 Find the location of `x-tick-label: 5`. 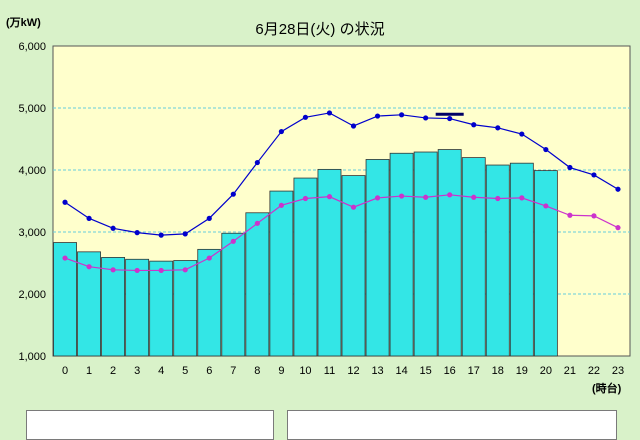

x-tick-label: 5 is located at coordinates (185, 371).